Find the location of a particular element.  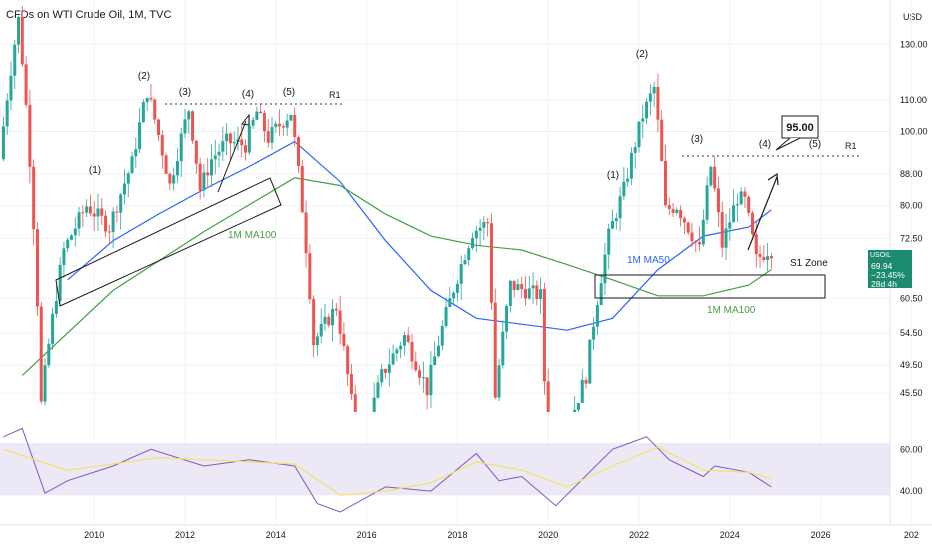

left-channel-box is located at coordinates (168, 242).